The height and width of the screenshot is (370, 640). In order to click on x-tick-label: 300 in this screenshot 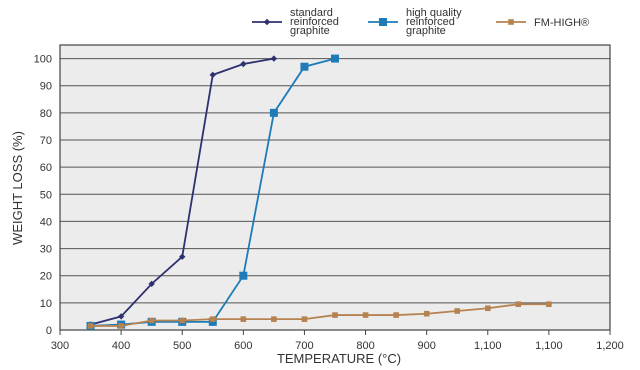, I will do `click(60, 346)`.